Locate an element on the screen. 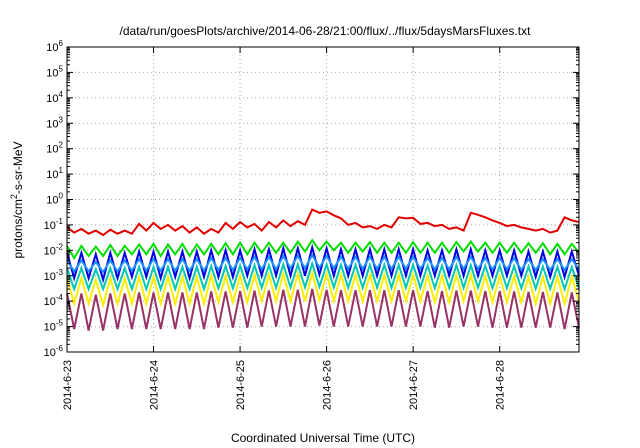 The image size is (640, 448). y-axis-label-sup: 2 is located at coordinates (14, 196).